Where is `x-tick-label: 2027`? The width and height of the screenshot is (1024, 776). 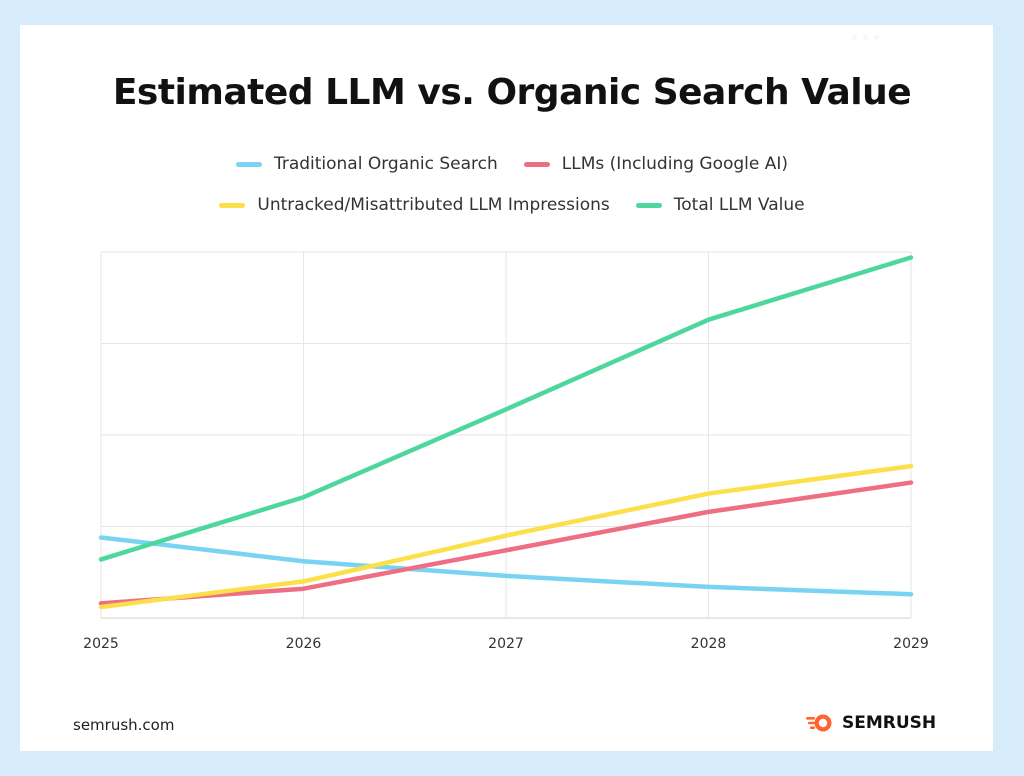
x-tick-label: 2027 is located at coordinates (506, 644).